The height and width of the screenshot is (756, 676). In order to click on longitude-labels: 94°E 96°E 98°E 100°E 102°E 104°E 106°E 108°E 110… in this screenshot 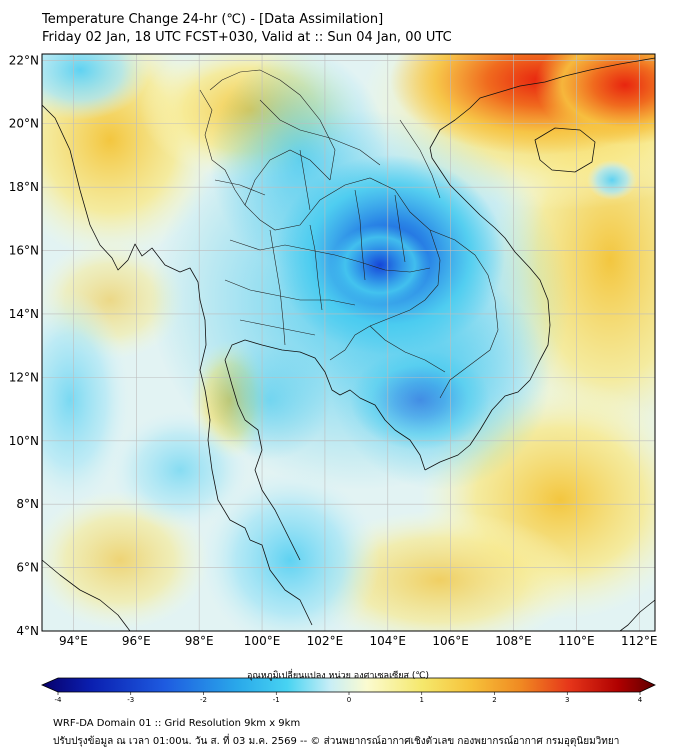, I will do `click(358, 641)`.